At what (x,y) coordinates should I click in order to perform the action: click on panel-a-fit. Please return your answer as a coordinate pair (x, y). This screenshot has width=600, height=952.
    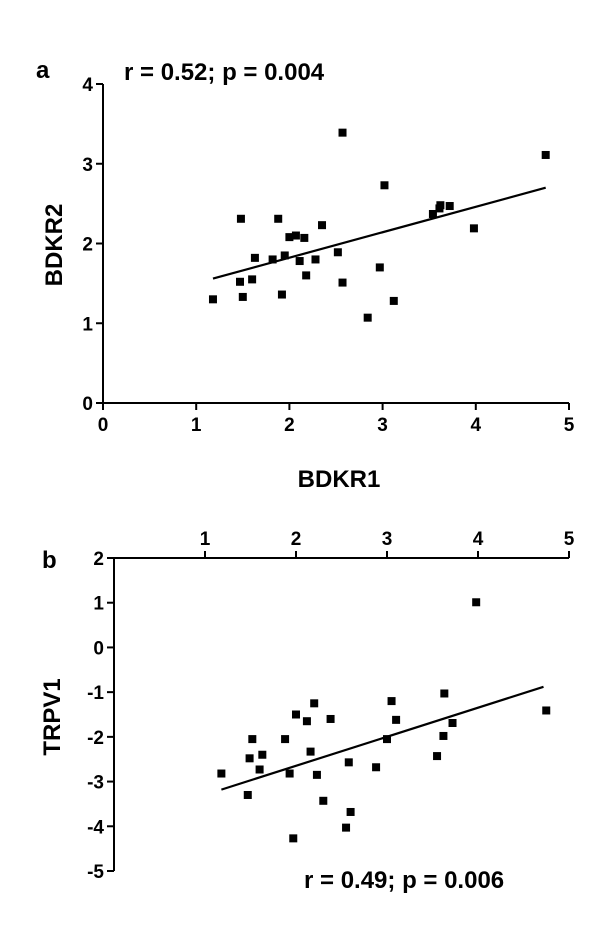
    Looking at the image, I should click on (379, 233).